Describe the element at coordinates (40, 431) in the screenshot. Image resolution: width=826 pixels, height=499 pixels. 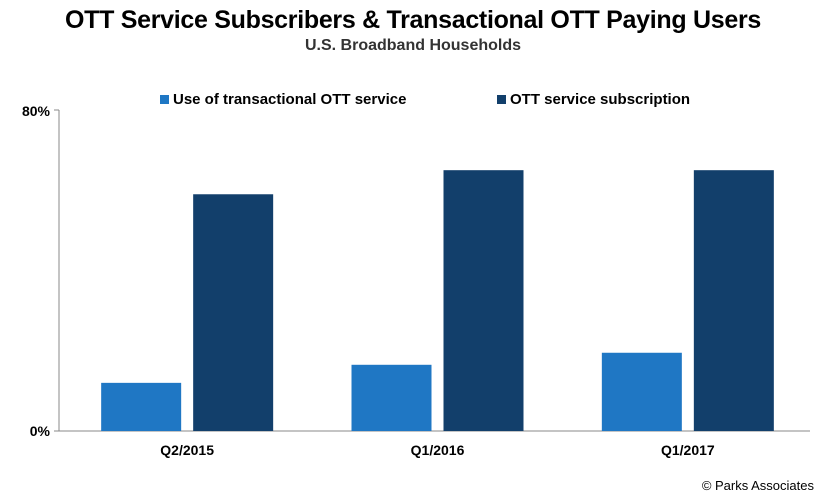
I see `y-tick-label-bottom: 0%` at that location.